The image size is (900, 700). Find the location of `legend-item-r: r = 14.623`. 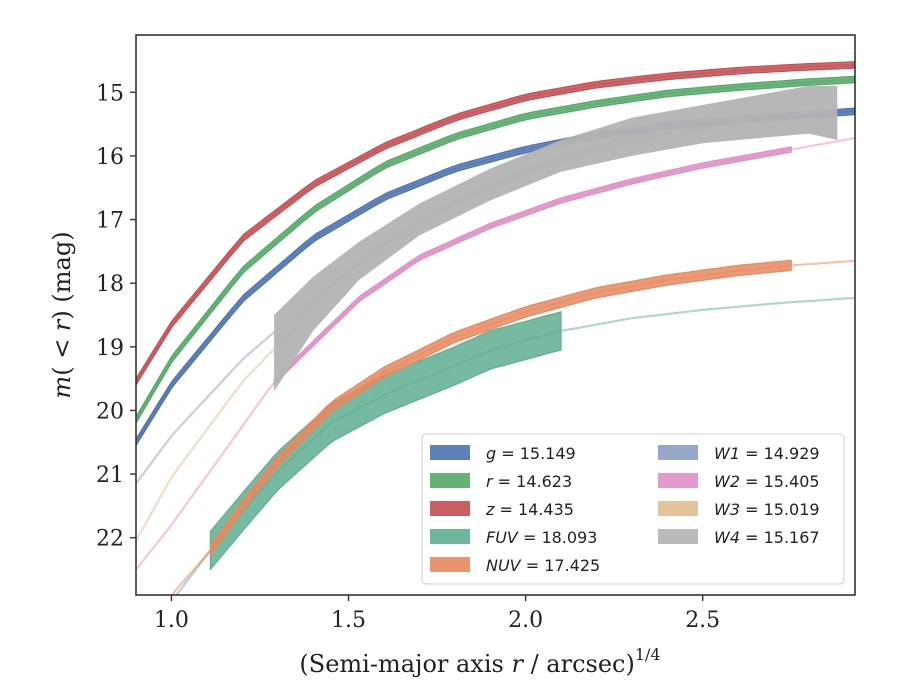

legend-item-r: r = 14.623 is located at coordinates (501, 481).